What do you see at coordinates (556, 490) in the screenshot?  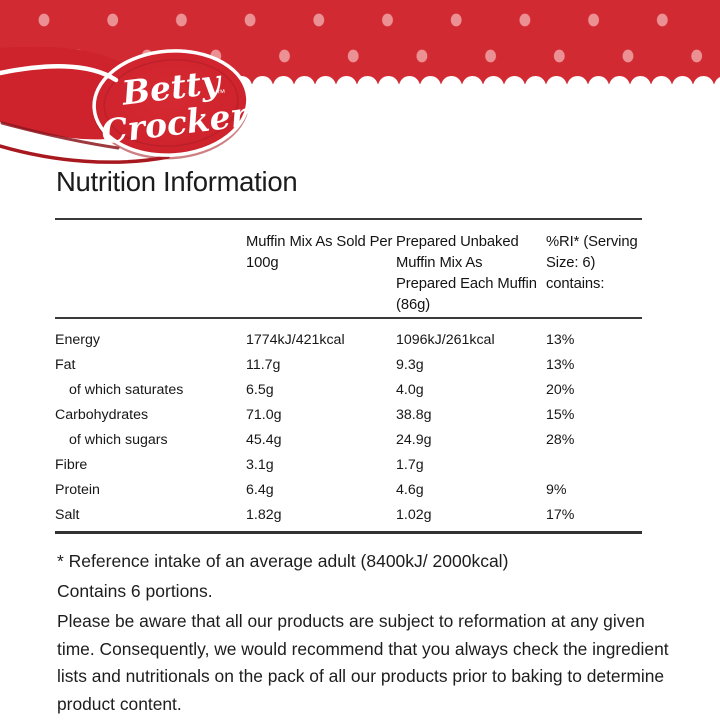 I see `value-ri: 9%` at bounding box center [556, 490].